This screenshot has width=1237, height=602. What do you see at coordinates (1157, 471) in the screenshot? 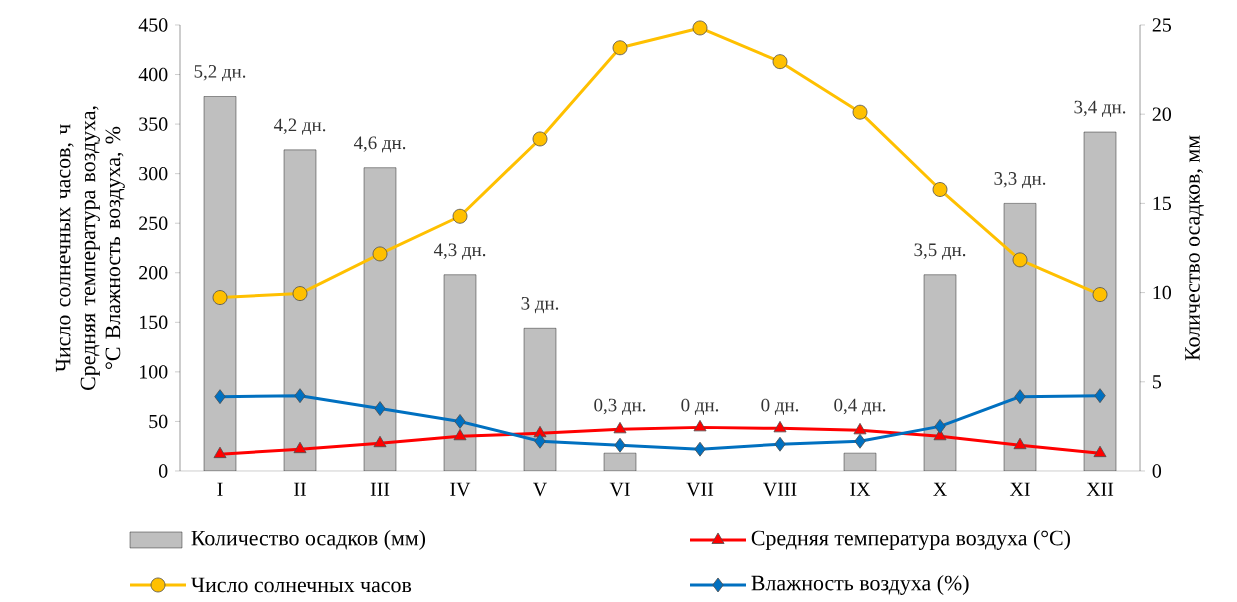
I see `y2-tick-label: 0` at bounding box center [1157, 471].